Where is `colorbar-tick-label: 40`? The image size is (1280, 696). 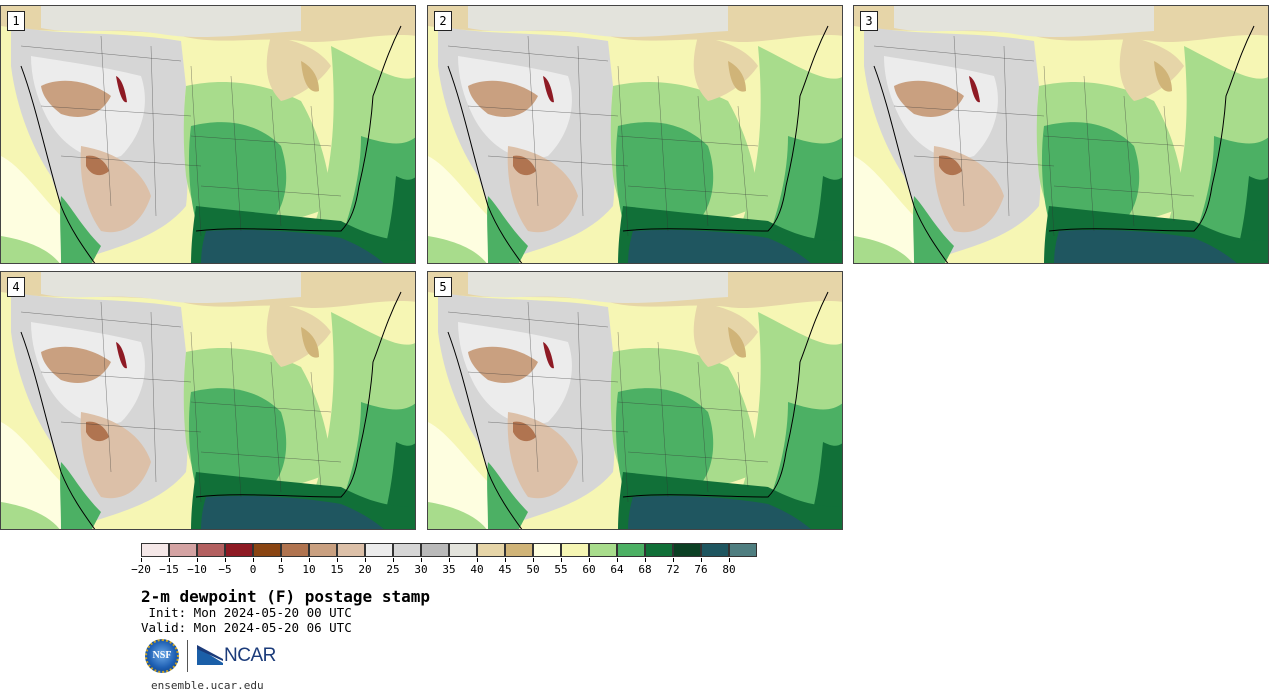 colorbar-tick-label: 40 is located at coordinates (477, 569).